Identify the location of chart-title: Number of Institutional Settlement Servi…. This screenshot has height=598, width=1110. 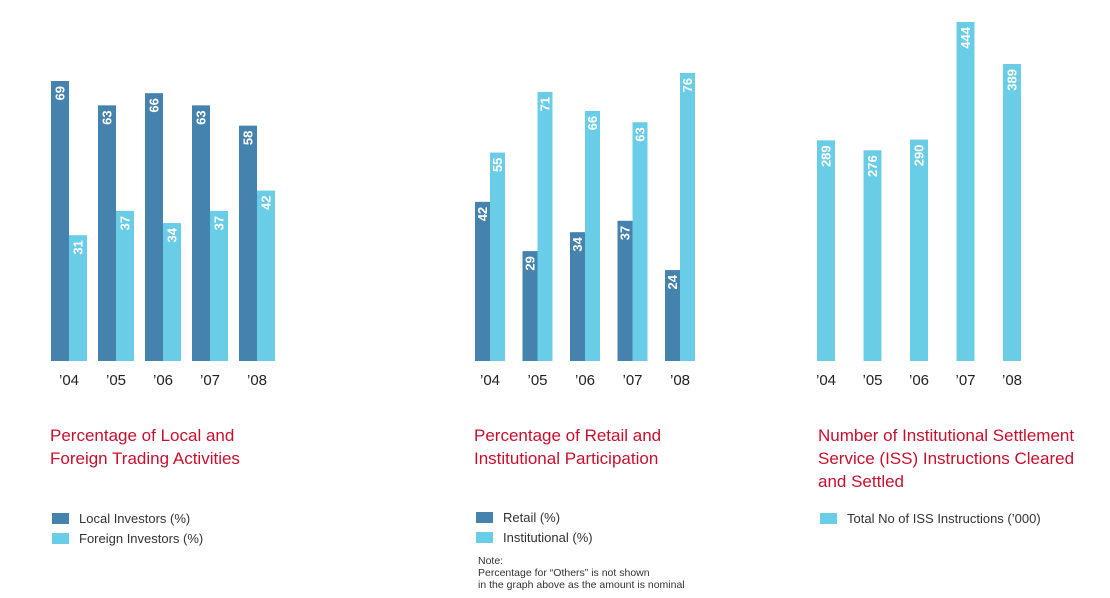
(946, 458).